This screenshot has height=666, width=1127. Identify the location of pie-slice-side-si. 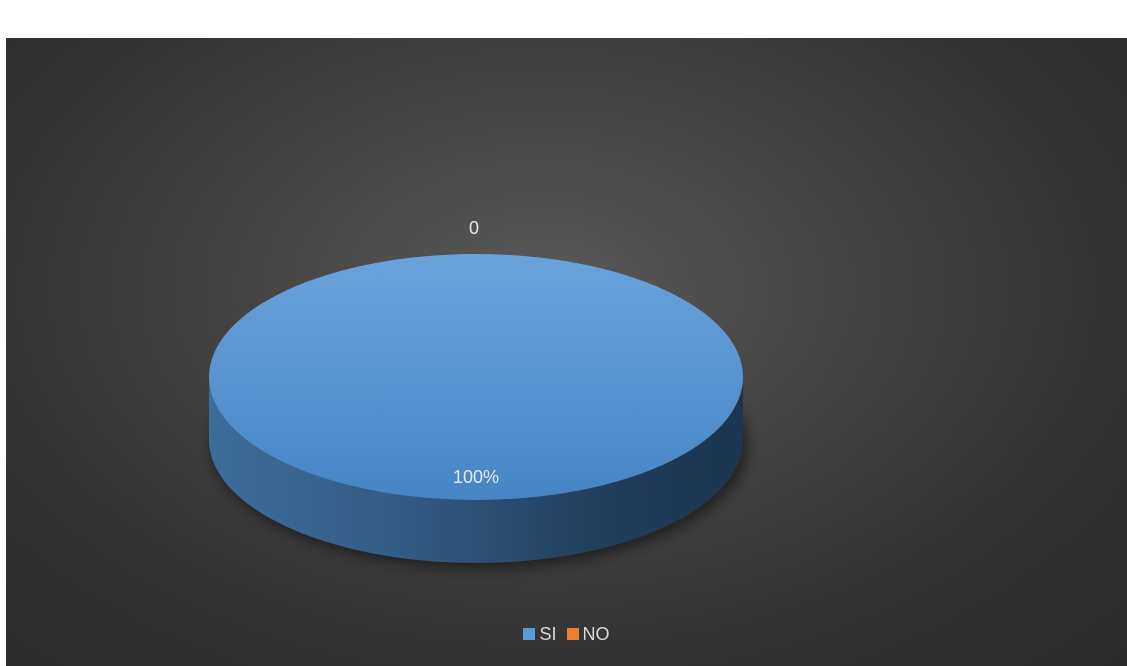
(476, 470).